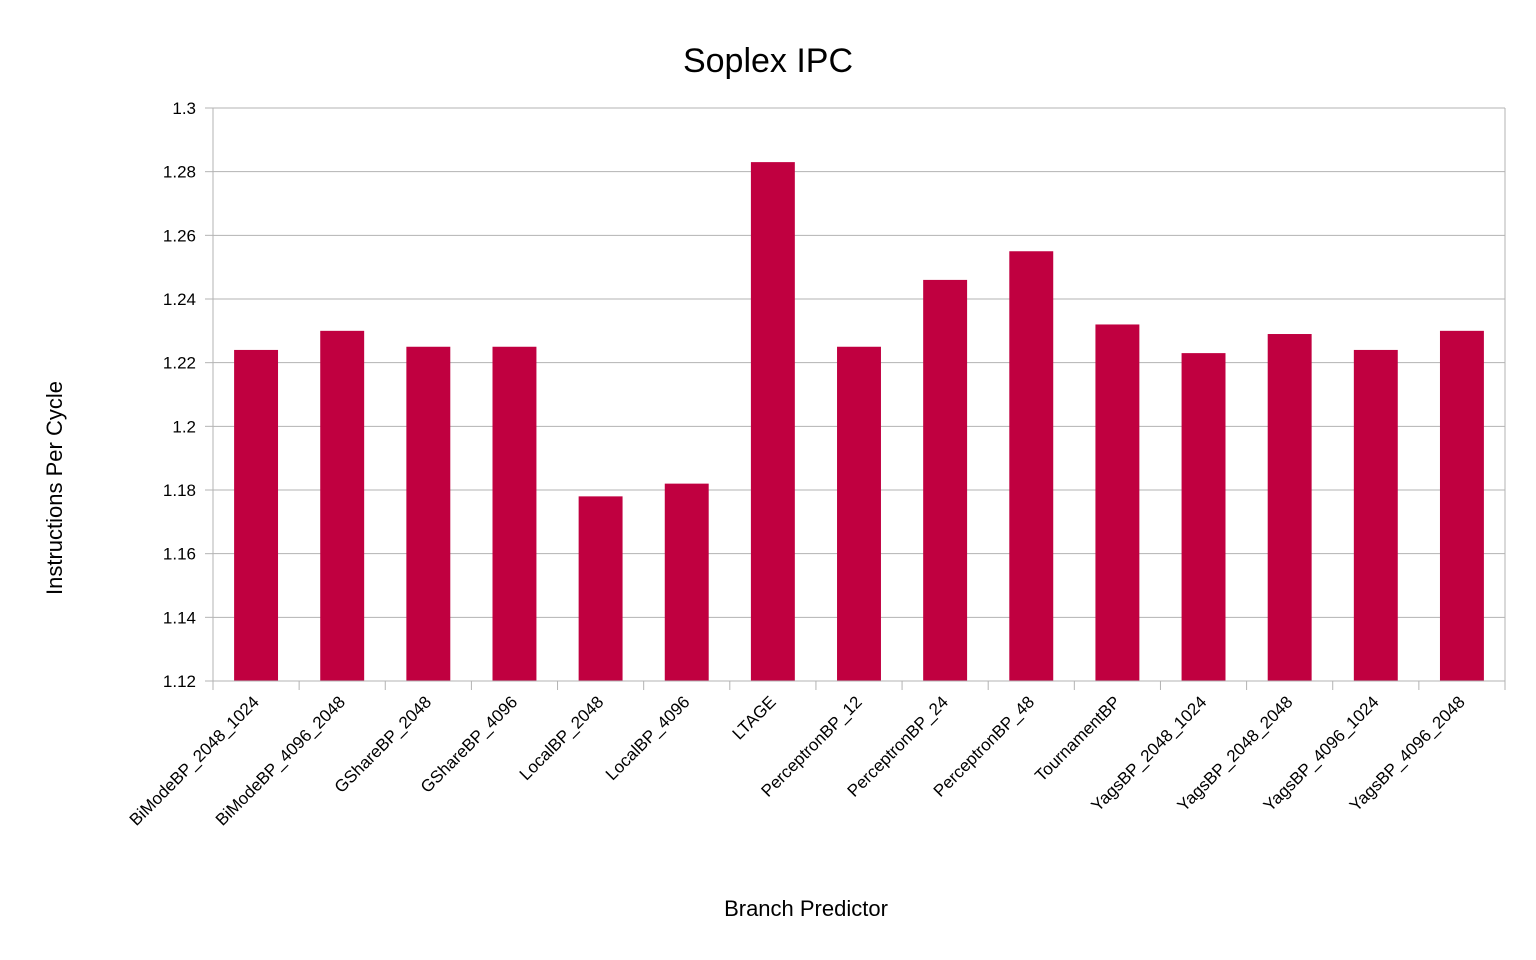  I want to click on y-tick-label: 1.26, so click(179, 235).